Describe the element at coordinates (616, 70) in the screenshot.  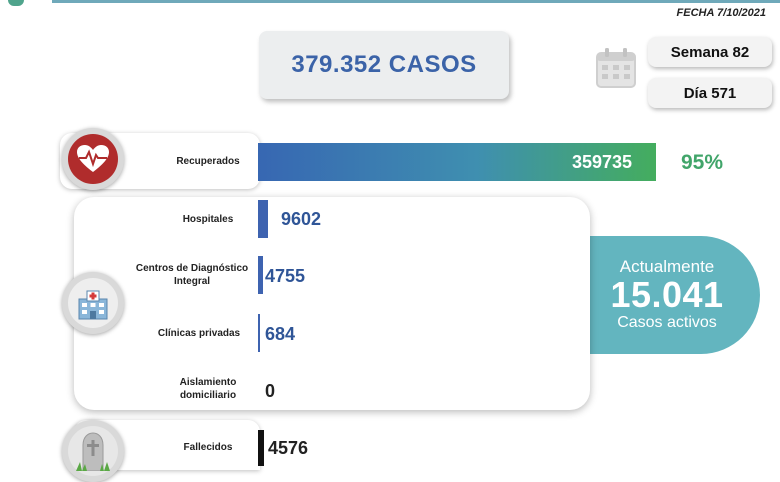
I see `calendar-icon` at that location.